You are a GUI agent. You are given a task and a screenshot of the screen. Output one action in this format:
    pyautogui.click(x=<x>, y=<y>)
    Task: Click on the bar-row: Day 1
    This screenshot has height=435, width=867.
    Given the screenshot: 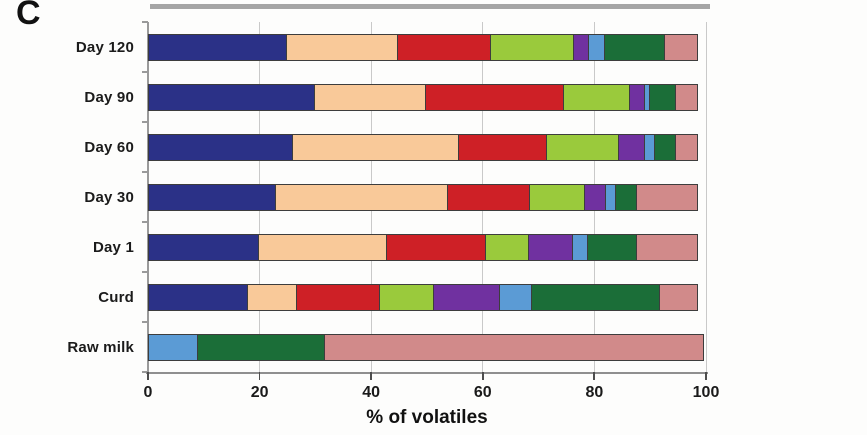 What is the action you would take?
    pyautogui.click(x=433, y=247)
    